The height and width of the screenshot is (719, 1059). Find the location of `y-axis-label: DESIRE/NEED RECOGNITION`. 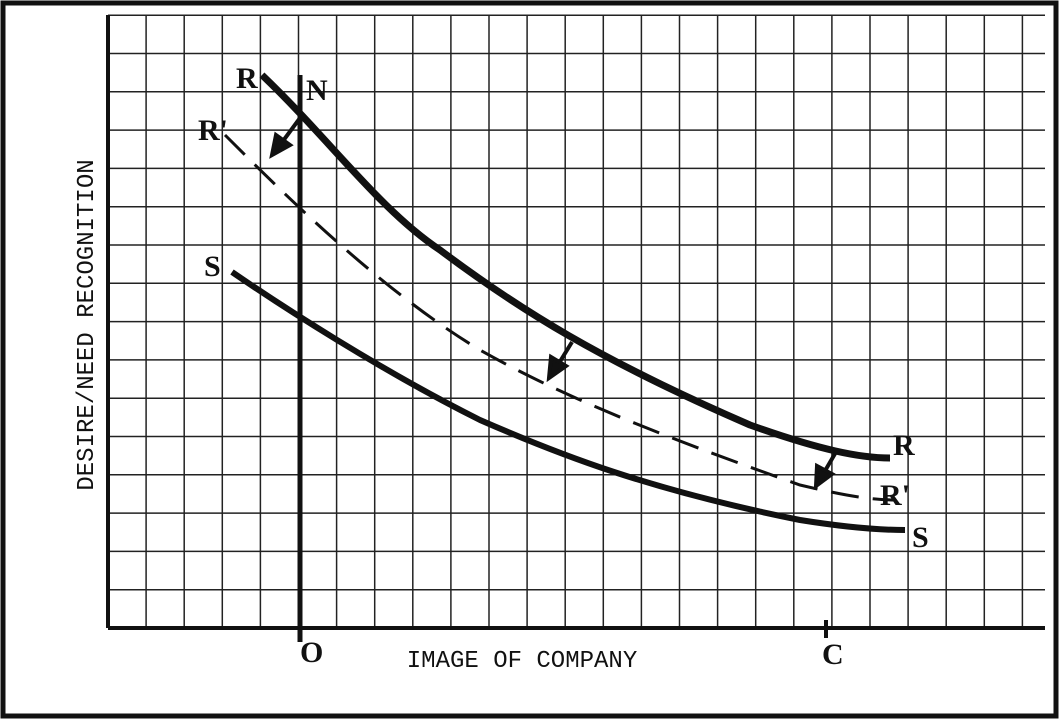

y-axis-label: DESIRE/NEED RECOGNITION is located at coordinates (87, 324).